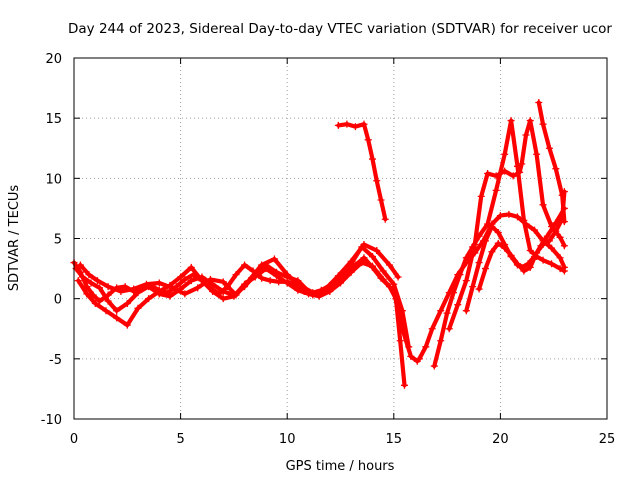  I want to click on x-tick-label: 5, so click(180, 439).